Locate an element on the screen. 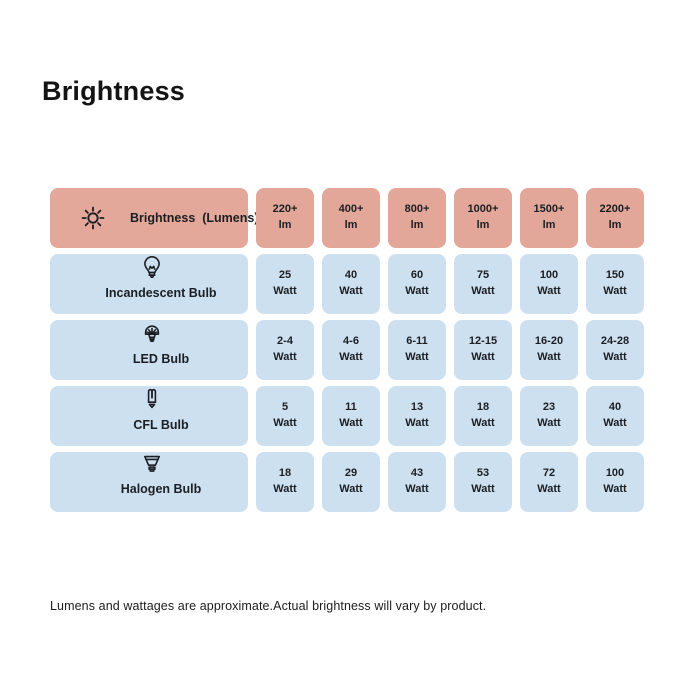 The width and height of the screenshot is (700, 700). cell-cfl-220: 5 Watt is located at coordinates (285, 416).